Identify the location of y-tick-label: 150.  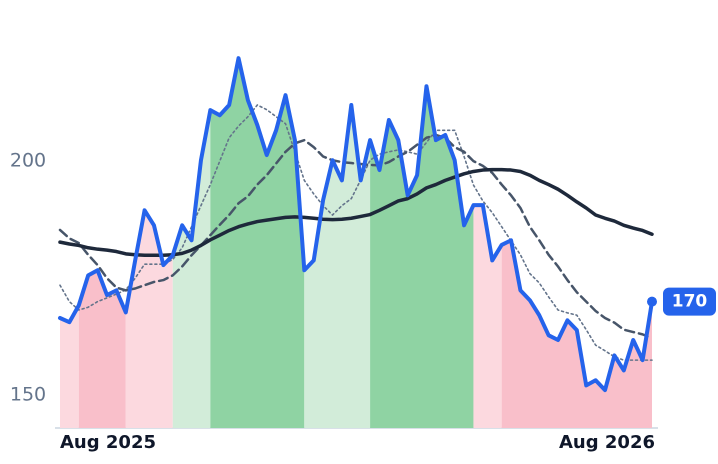
(28, 395).